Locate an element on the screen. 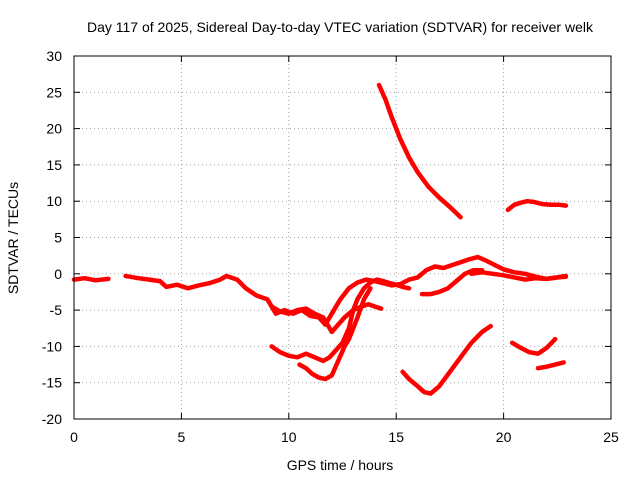 The image size is (640, 480). x-tick-label: 10 is located at coordinates (289, 437).